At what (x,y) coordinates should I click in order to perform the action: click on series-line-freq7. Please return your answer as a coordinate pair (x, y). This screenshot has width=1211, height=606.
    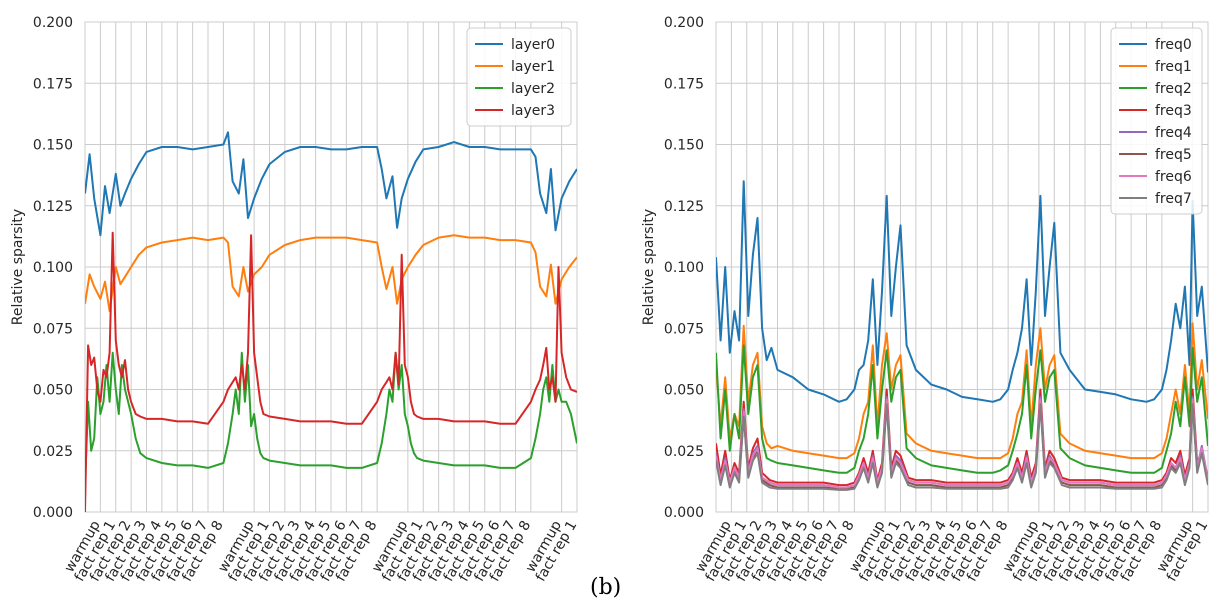
    Looking at the image, I should click on (962, 447).